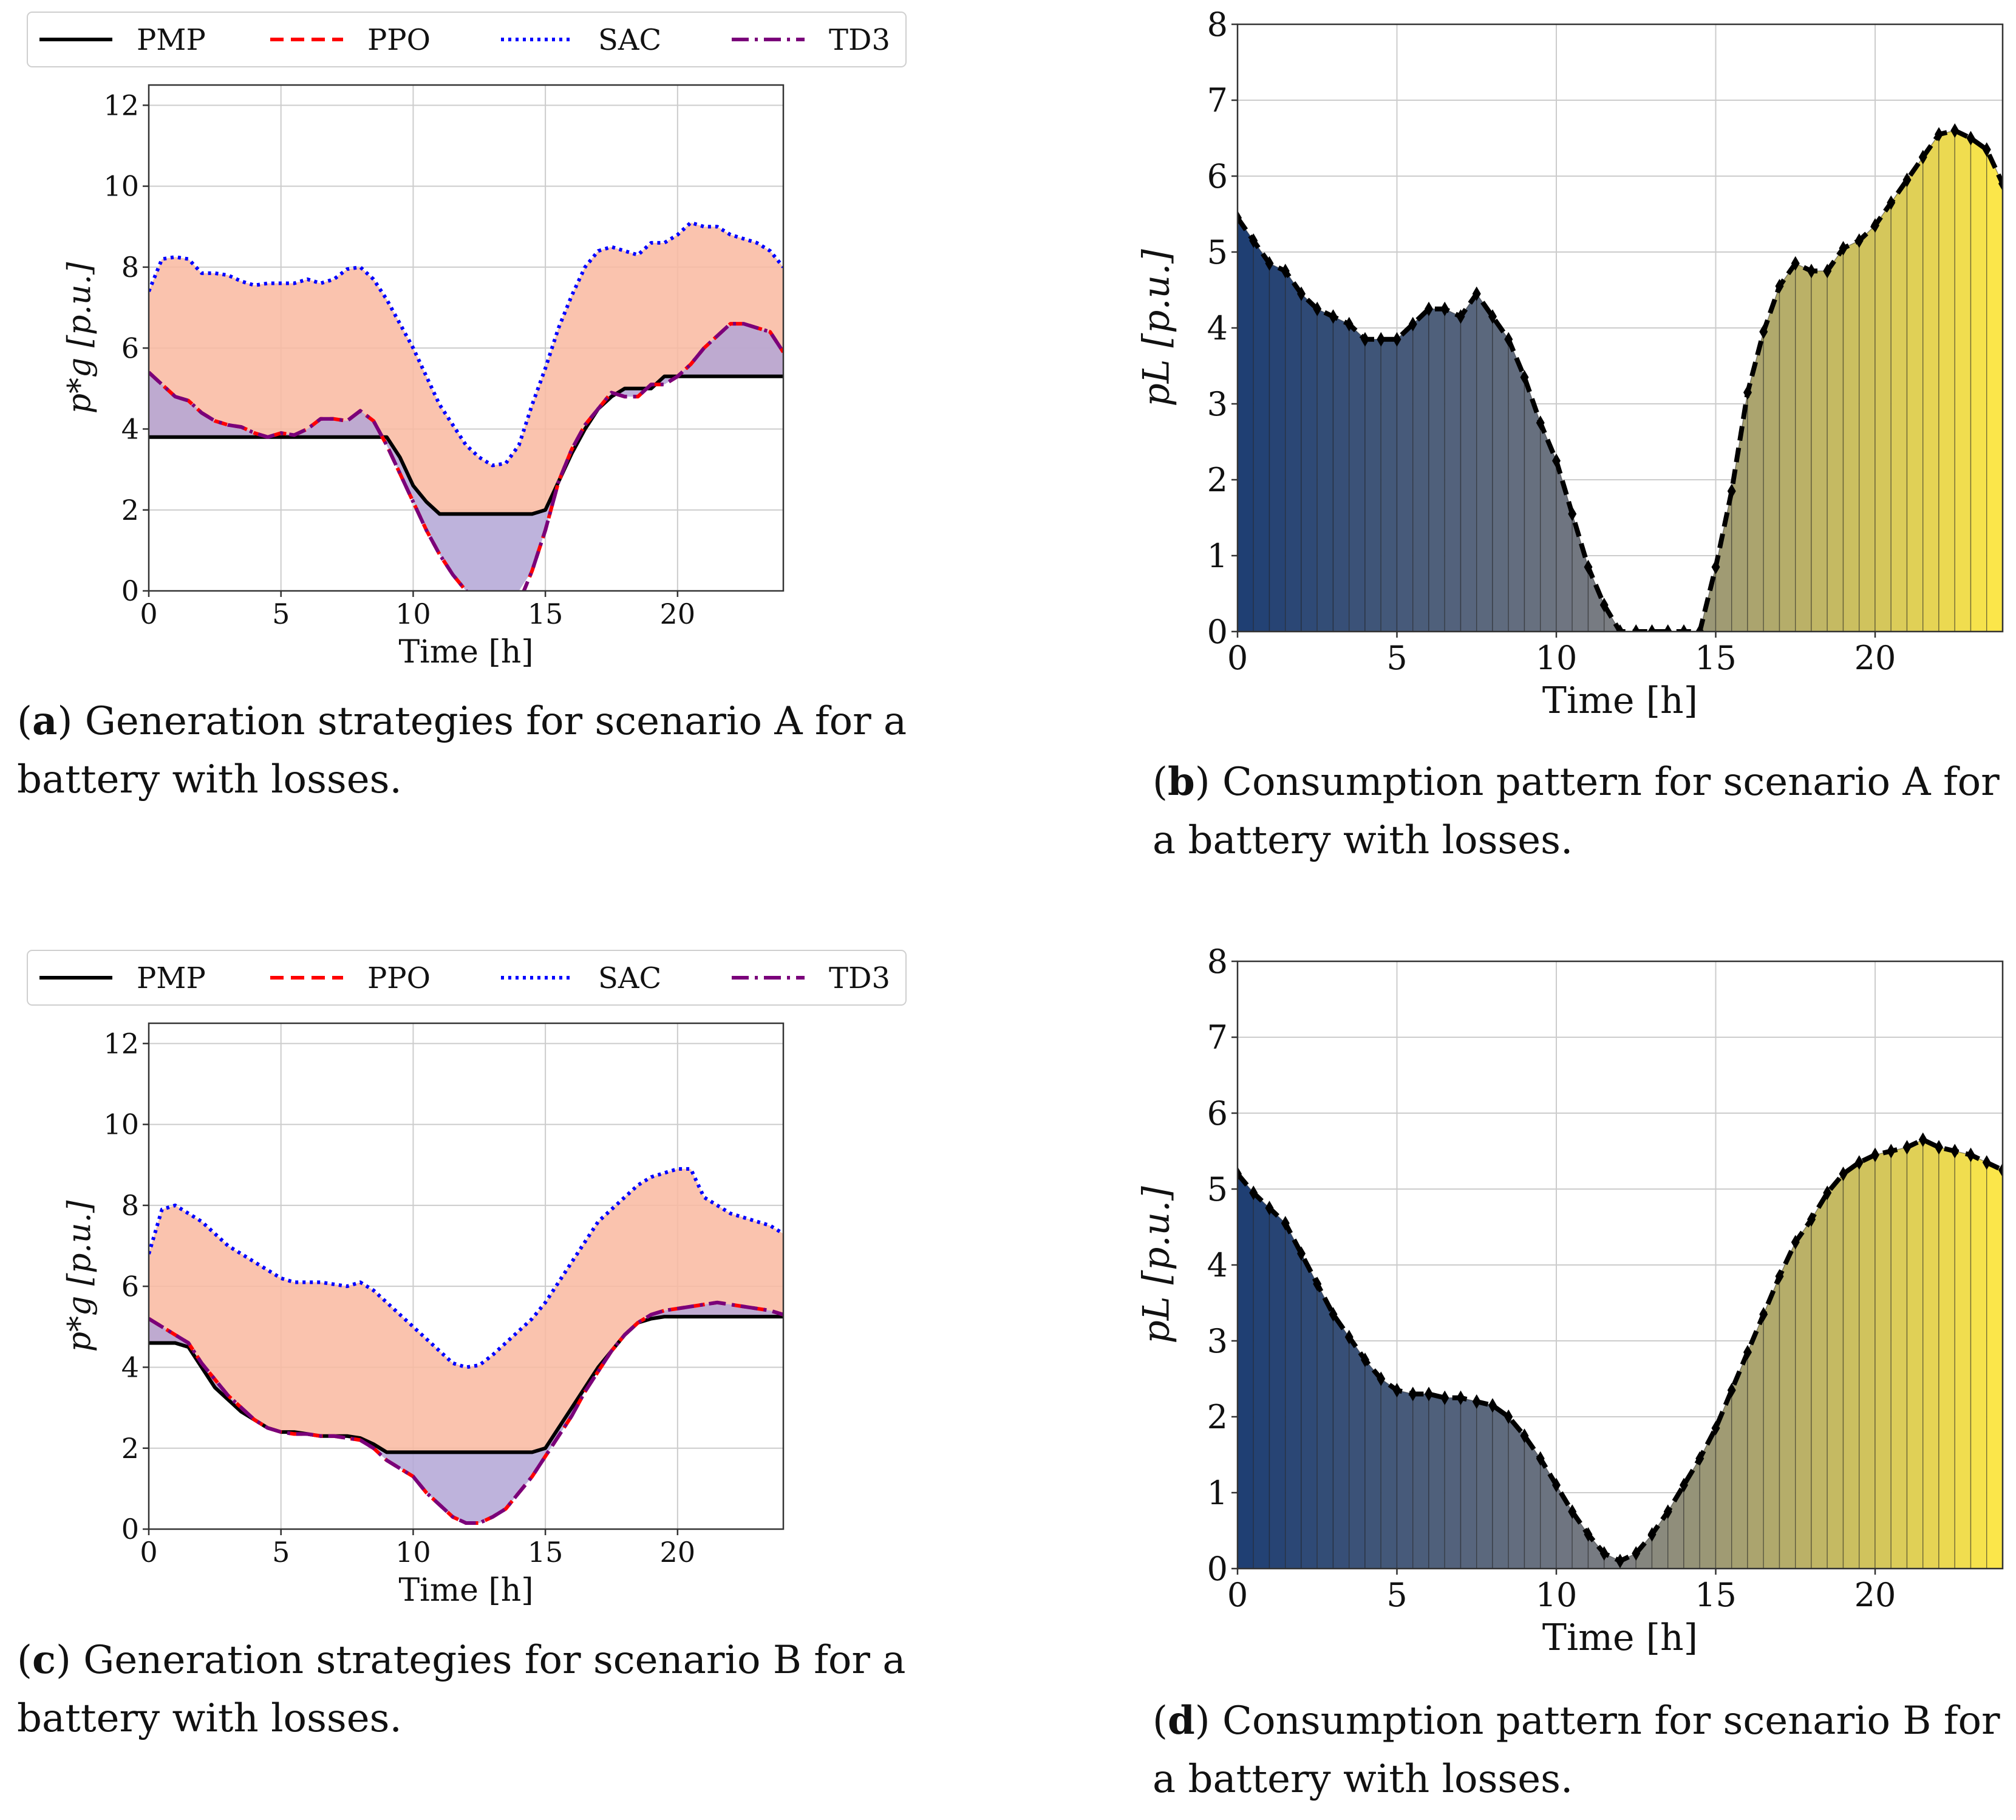  I want to click on legend-frame, so click(467, 39).